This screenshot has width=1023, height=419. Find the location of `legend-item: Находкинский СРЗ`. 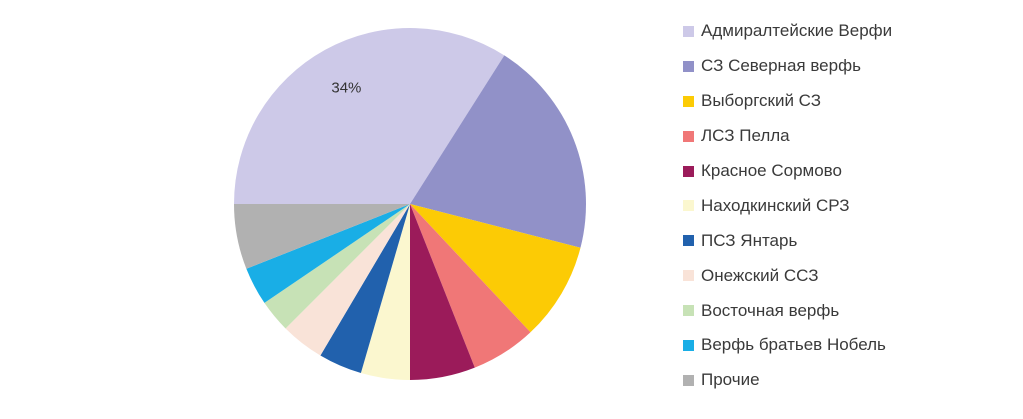

legend-item: Находкинский СРЗ is located at coordinates (787, 205).